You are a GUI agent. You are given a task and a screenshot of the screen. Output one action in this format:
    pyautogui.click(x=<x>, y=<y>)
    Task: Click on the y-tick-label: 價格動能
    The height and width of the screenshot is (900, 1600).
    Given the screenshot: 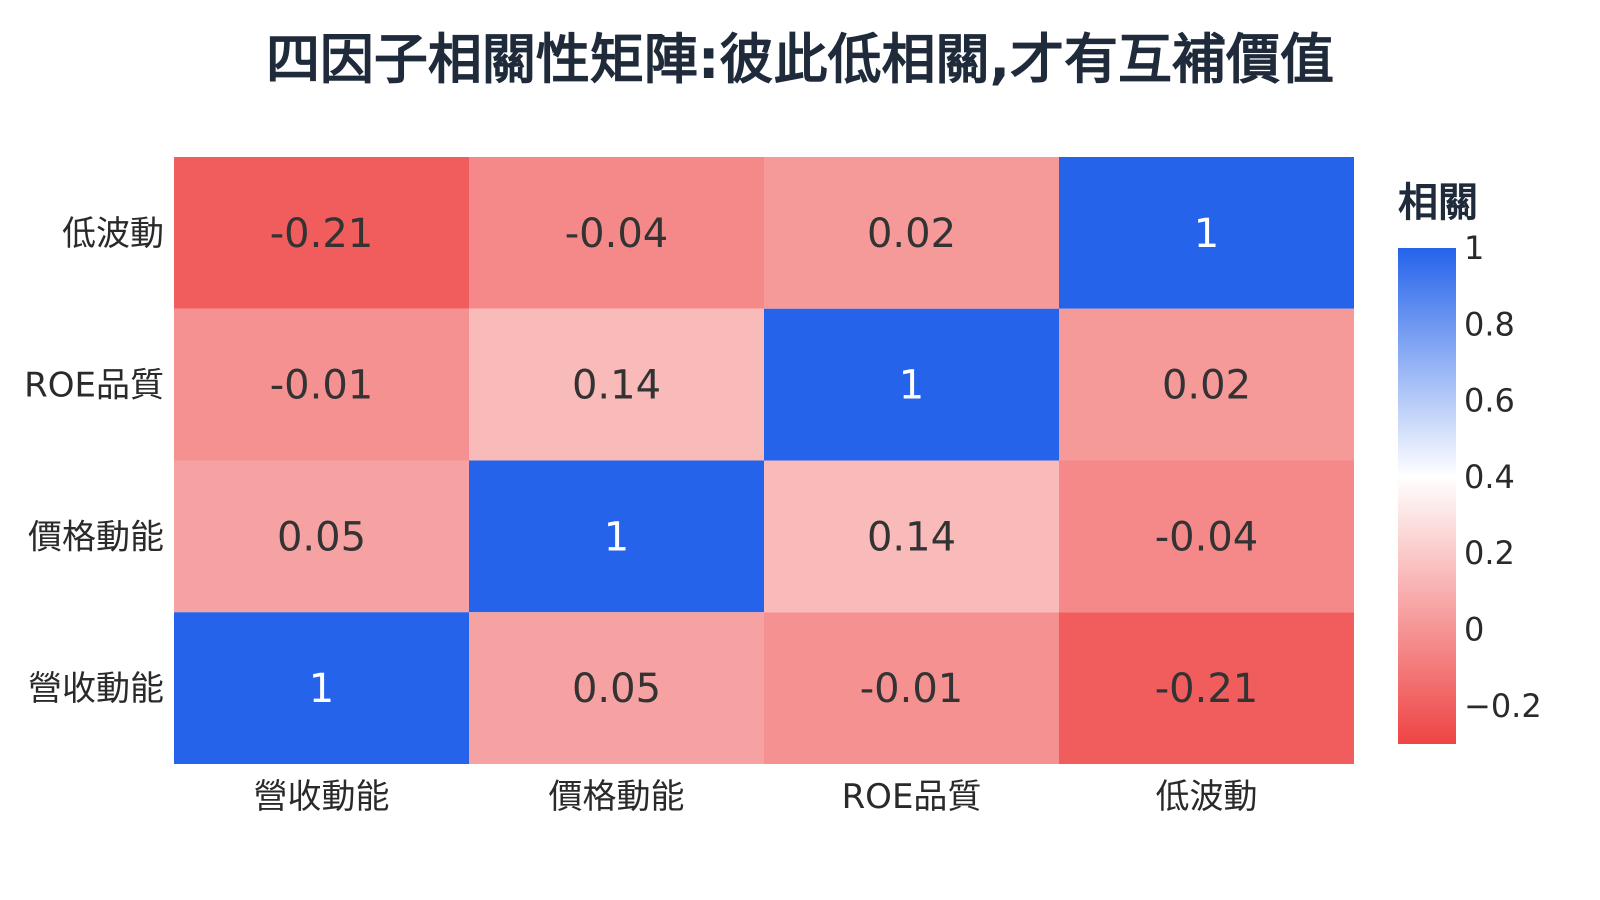 What is the action you would take?
    pyautogui.click(x=96, y=537)
    